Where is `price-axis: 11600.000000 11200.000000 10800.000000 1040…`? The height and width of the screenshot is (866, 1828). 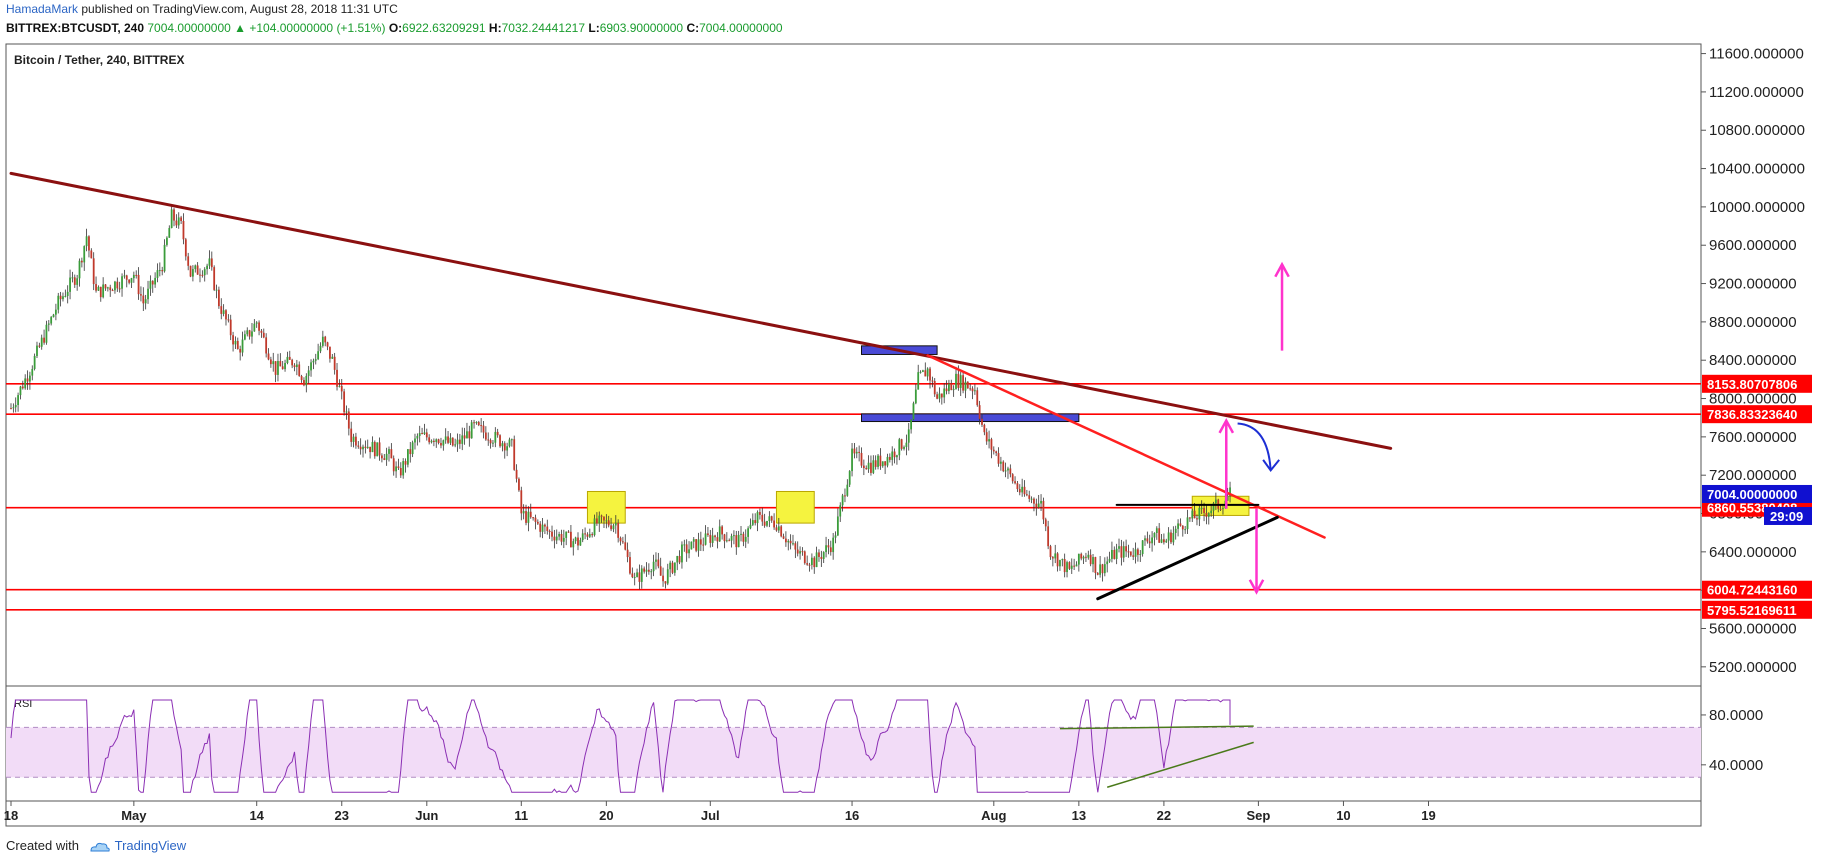
price-axis: 11600.000000 11200.000000 10800.000000 1040… is located at coordinates (1753, 410).